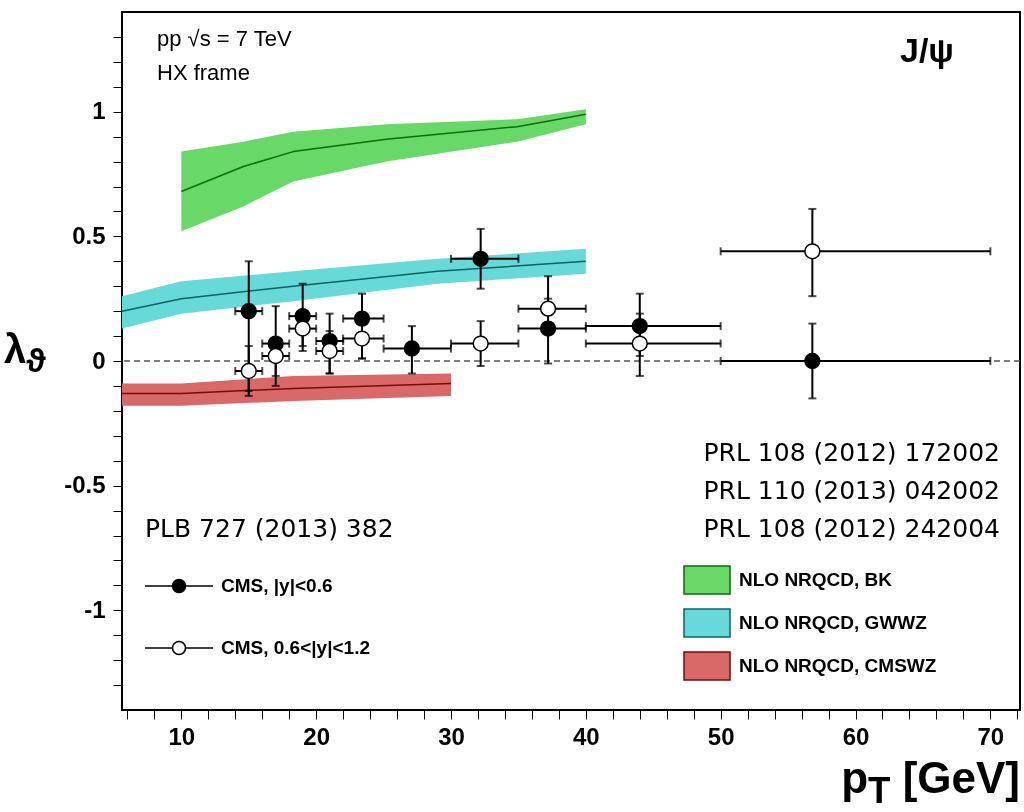 This screenshot has height=812, width=1024. Describe the element at coordinates (721, 736) in the screenshot. I see `x-tick-label: 50` at that location.